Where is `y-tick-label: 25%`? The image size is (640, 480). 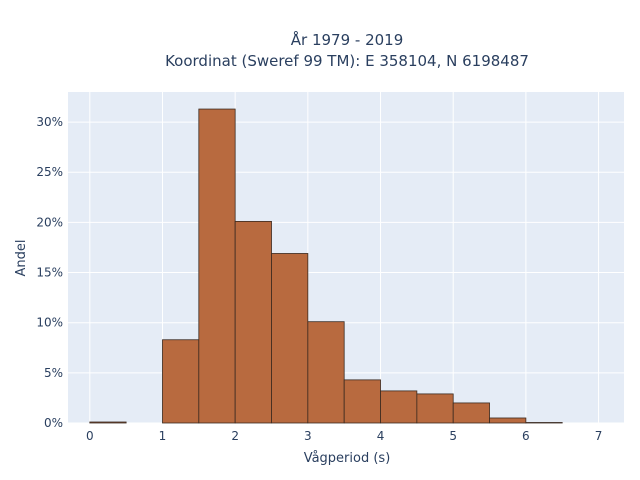 y-tick-label: 25% is located at coordinates (49, 172).